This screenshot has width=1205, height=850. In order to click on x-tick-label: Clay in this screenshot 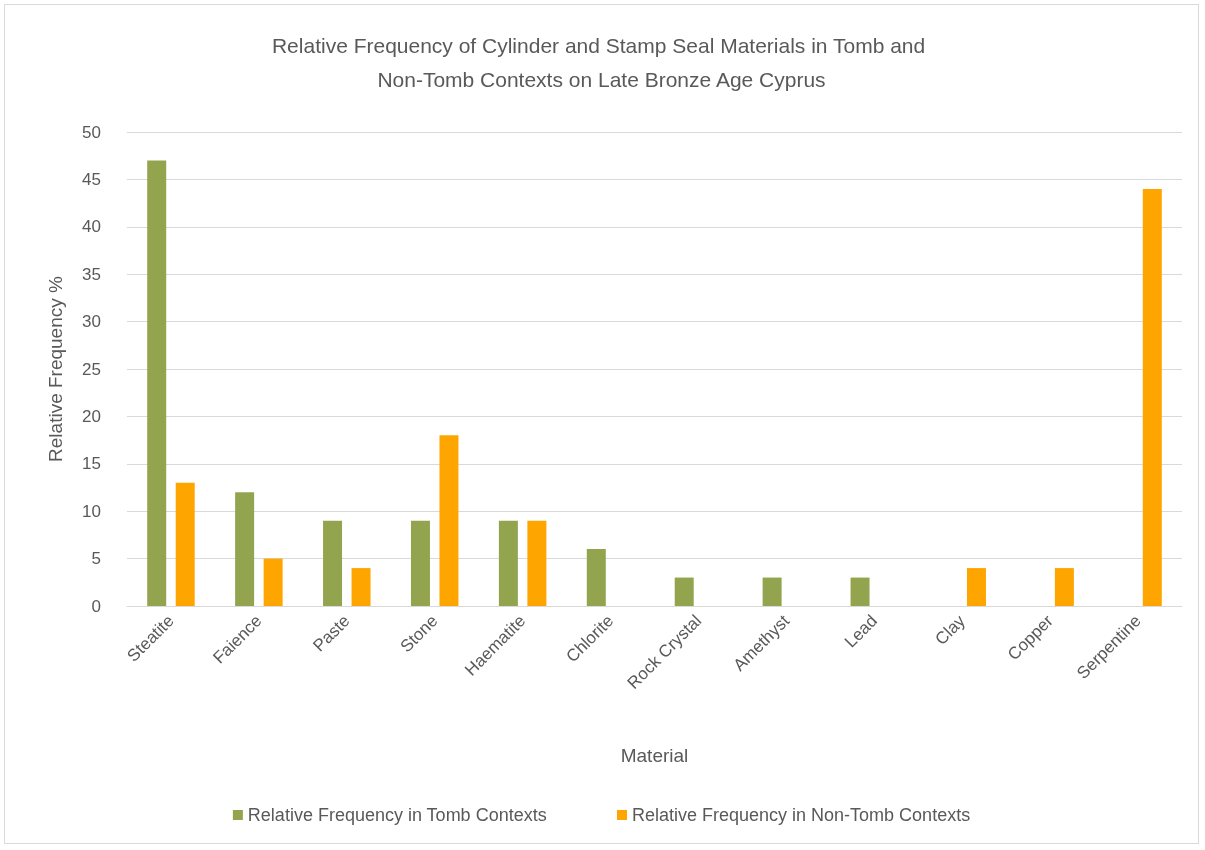, I will do `click(950, 629)`.